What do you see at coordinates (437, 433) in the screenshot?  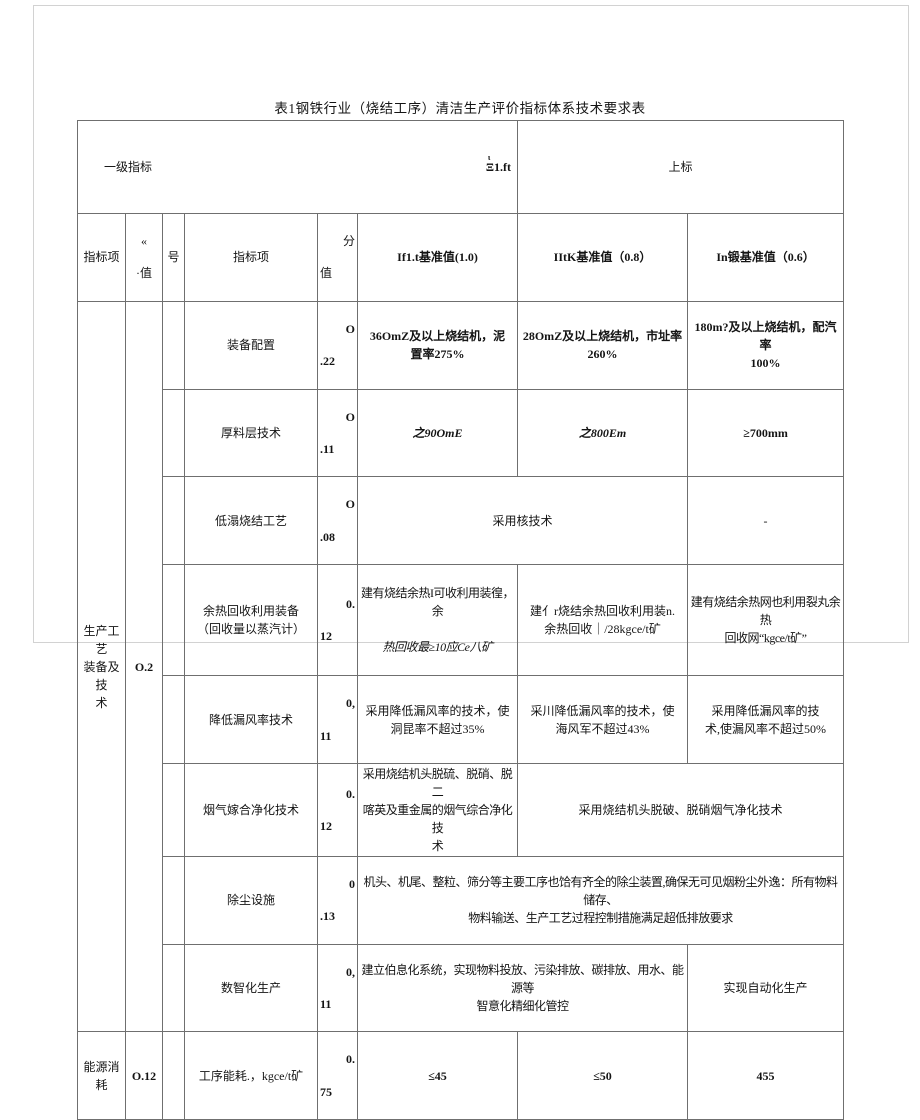 I see `value-basis1: 之90OmE` at bounding box center [437, 433].